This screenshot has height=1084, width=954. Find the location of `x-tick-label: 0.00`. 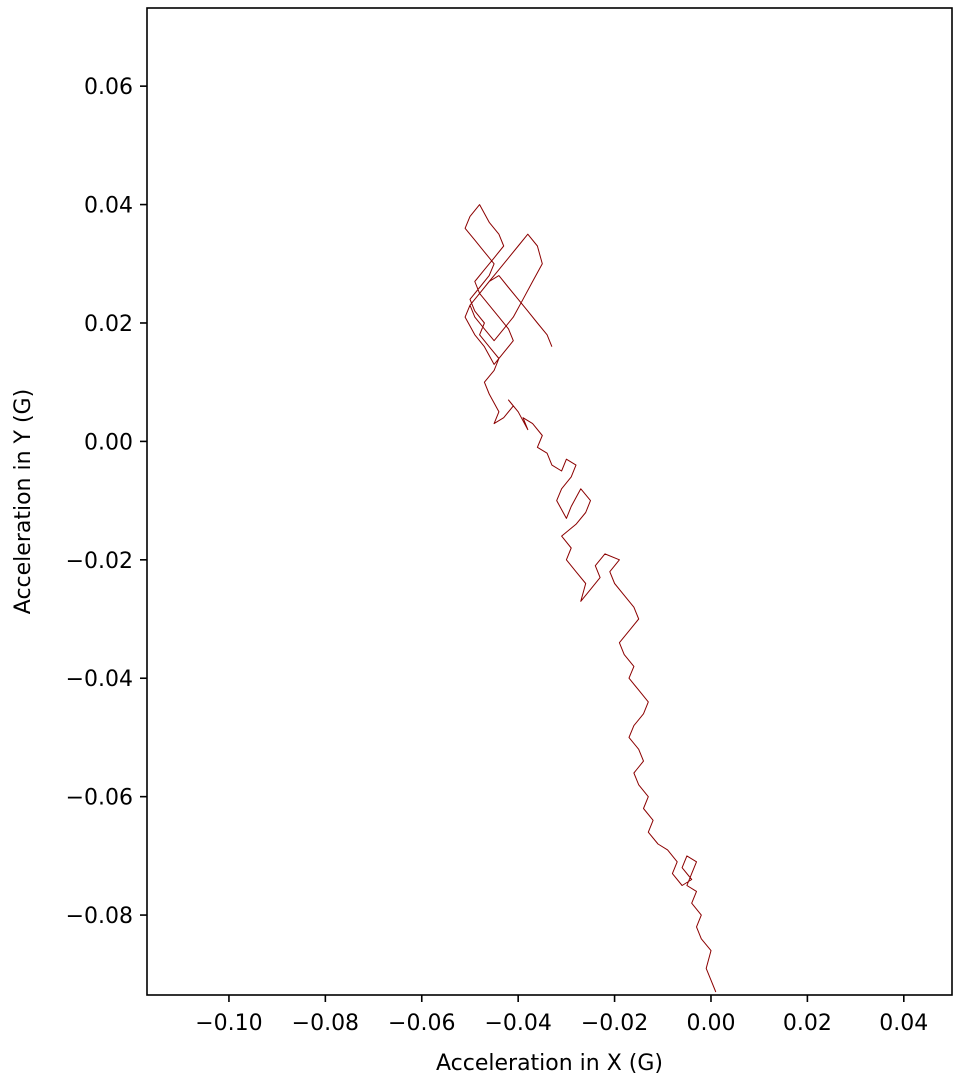

x-tick-label: 0.00 is located at coordinates (710, 1023).